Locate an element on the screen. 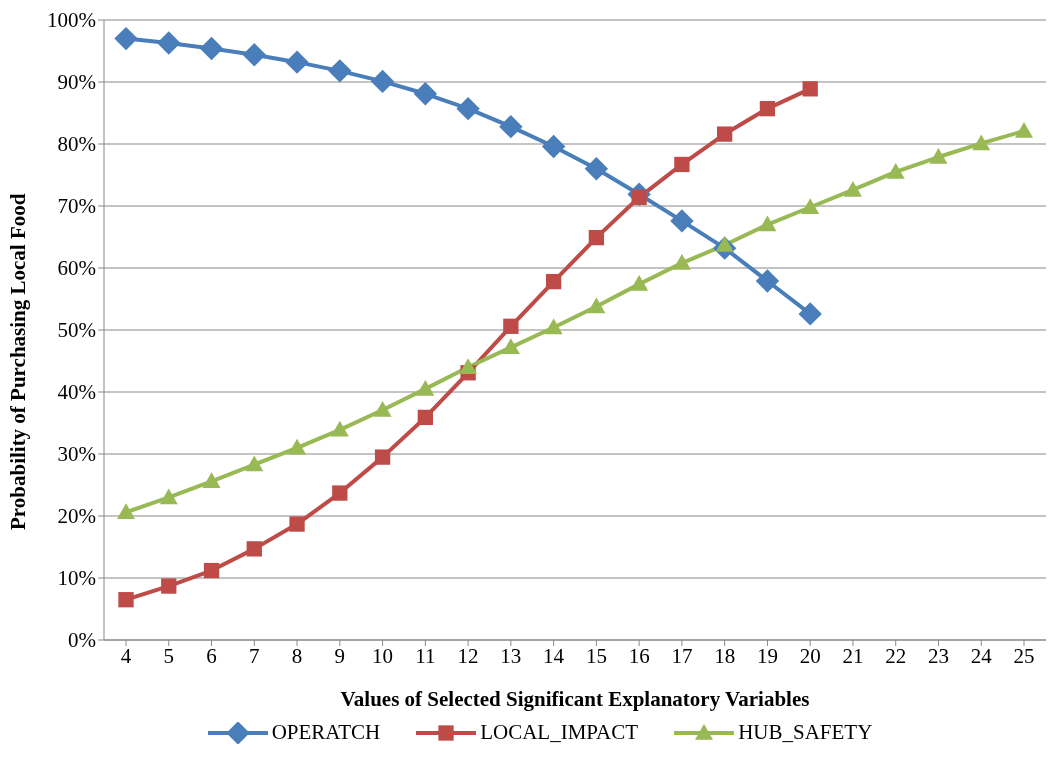  y-tick-label: 100% is located at coordinates (71, 20).